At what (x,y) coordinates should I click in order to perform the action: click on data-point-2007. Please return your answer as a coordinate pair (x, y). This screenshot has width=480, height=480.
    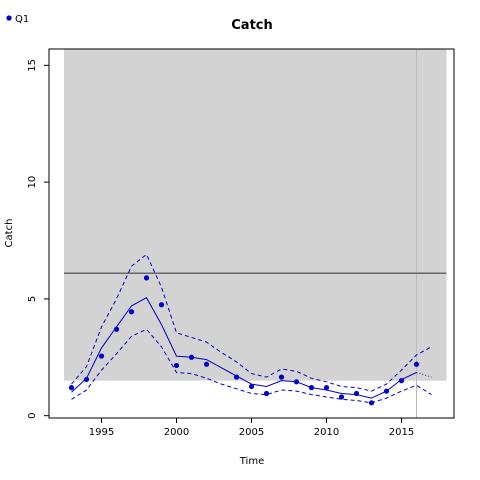
    Looking at the image, I should click on (281, 377).